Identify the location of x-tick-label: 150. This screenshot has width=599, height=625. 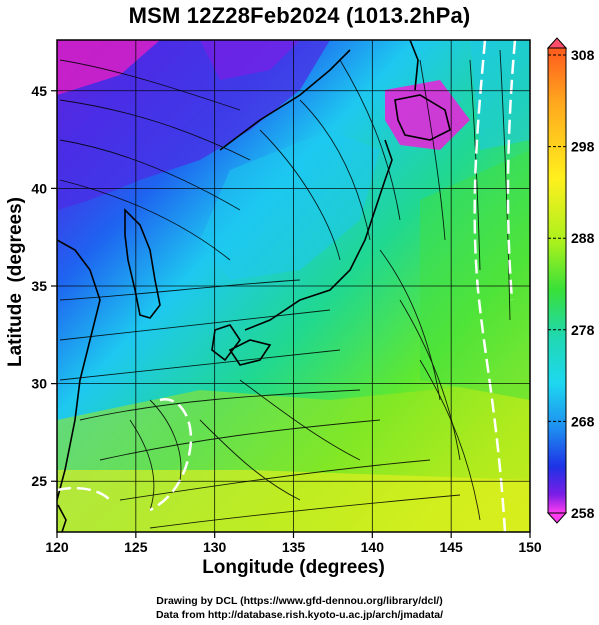
(530, 547).